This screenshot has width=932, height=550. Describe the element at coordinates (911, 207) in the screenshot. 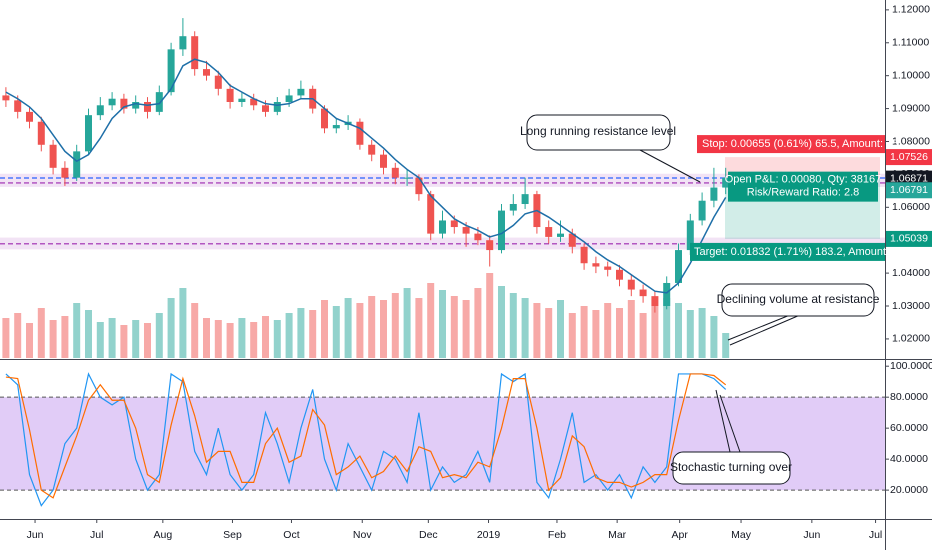

I see `y-tick-label: 1.06000` at that location.